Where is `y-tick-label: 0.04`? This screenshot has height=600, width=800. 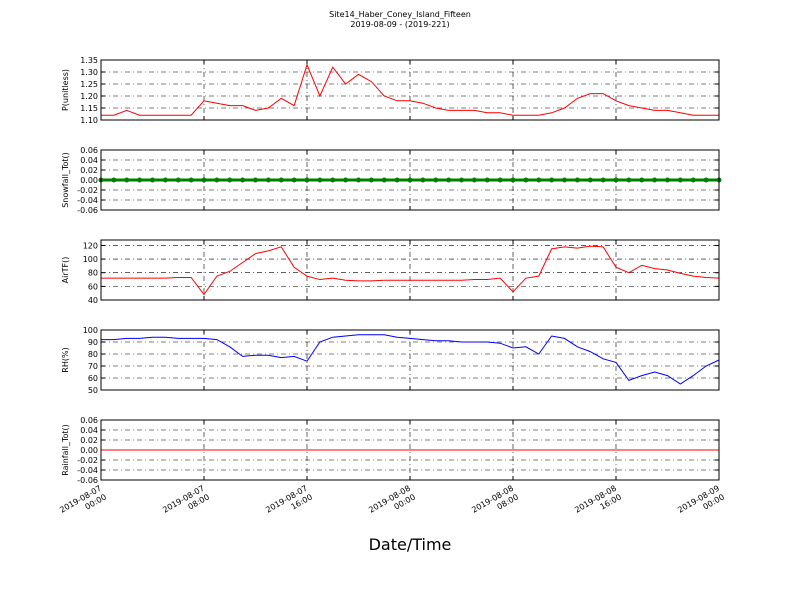 y-tick-label: 0.04 is located at coordinates (89, 160).